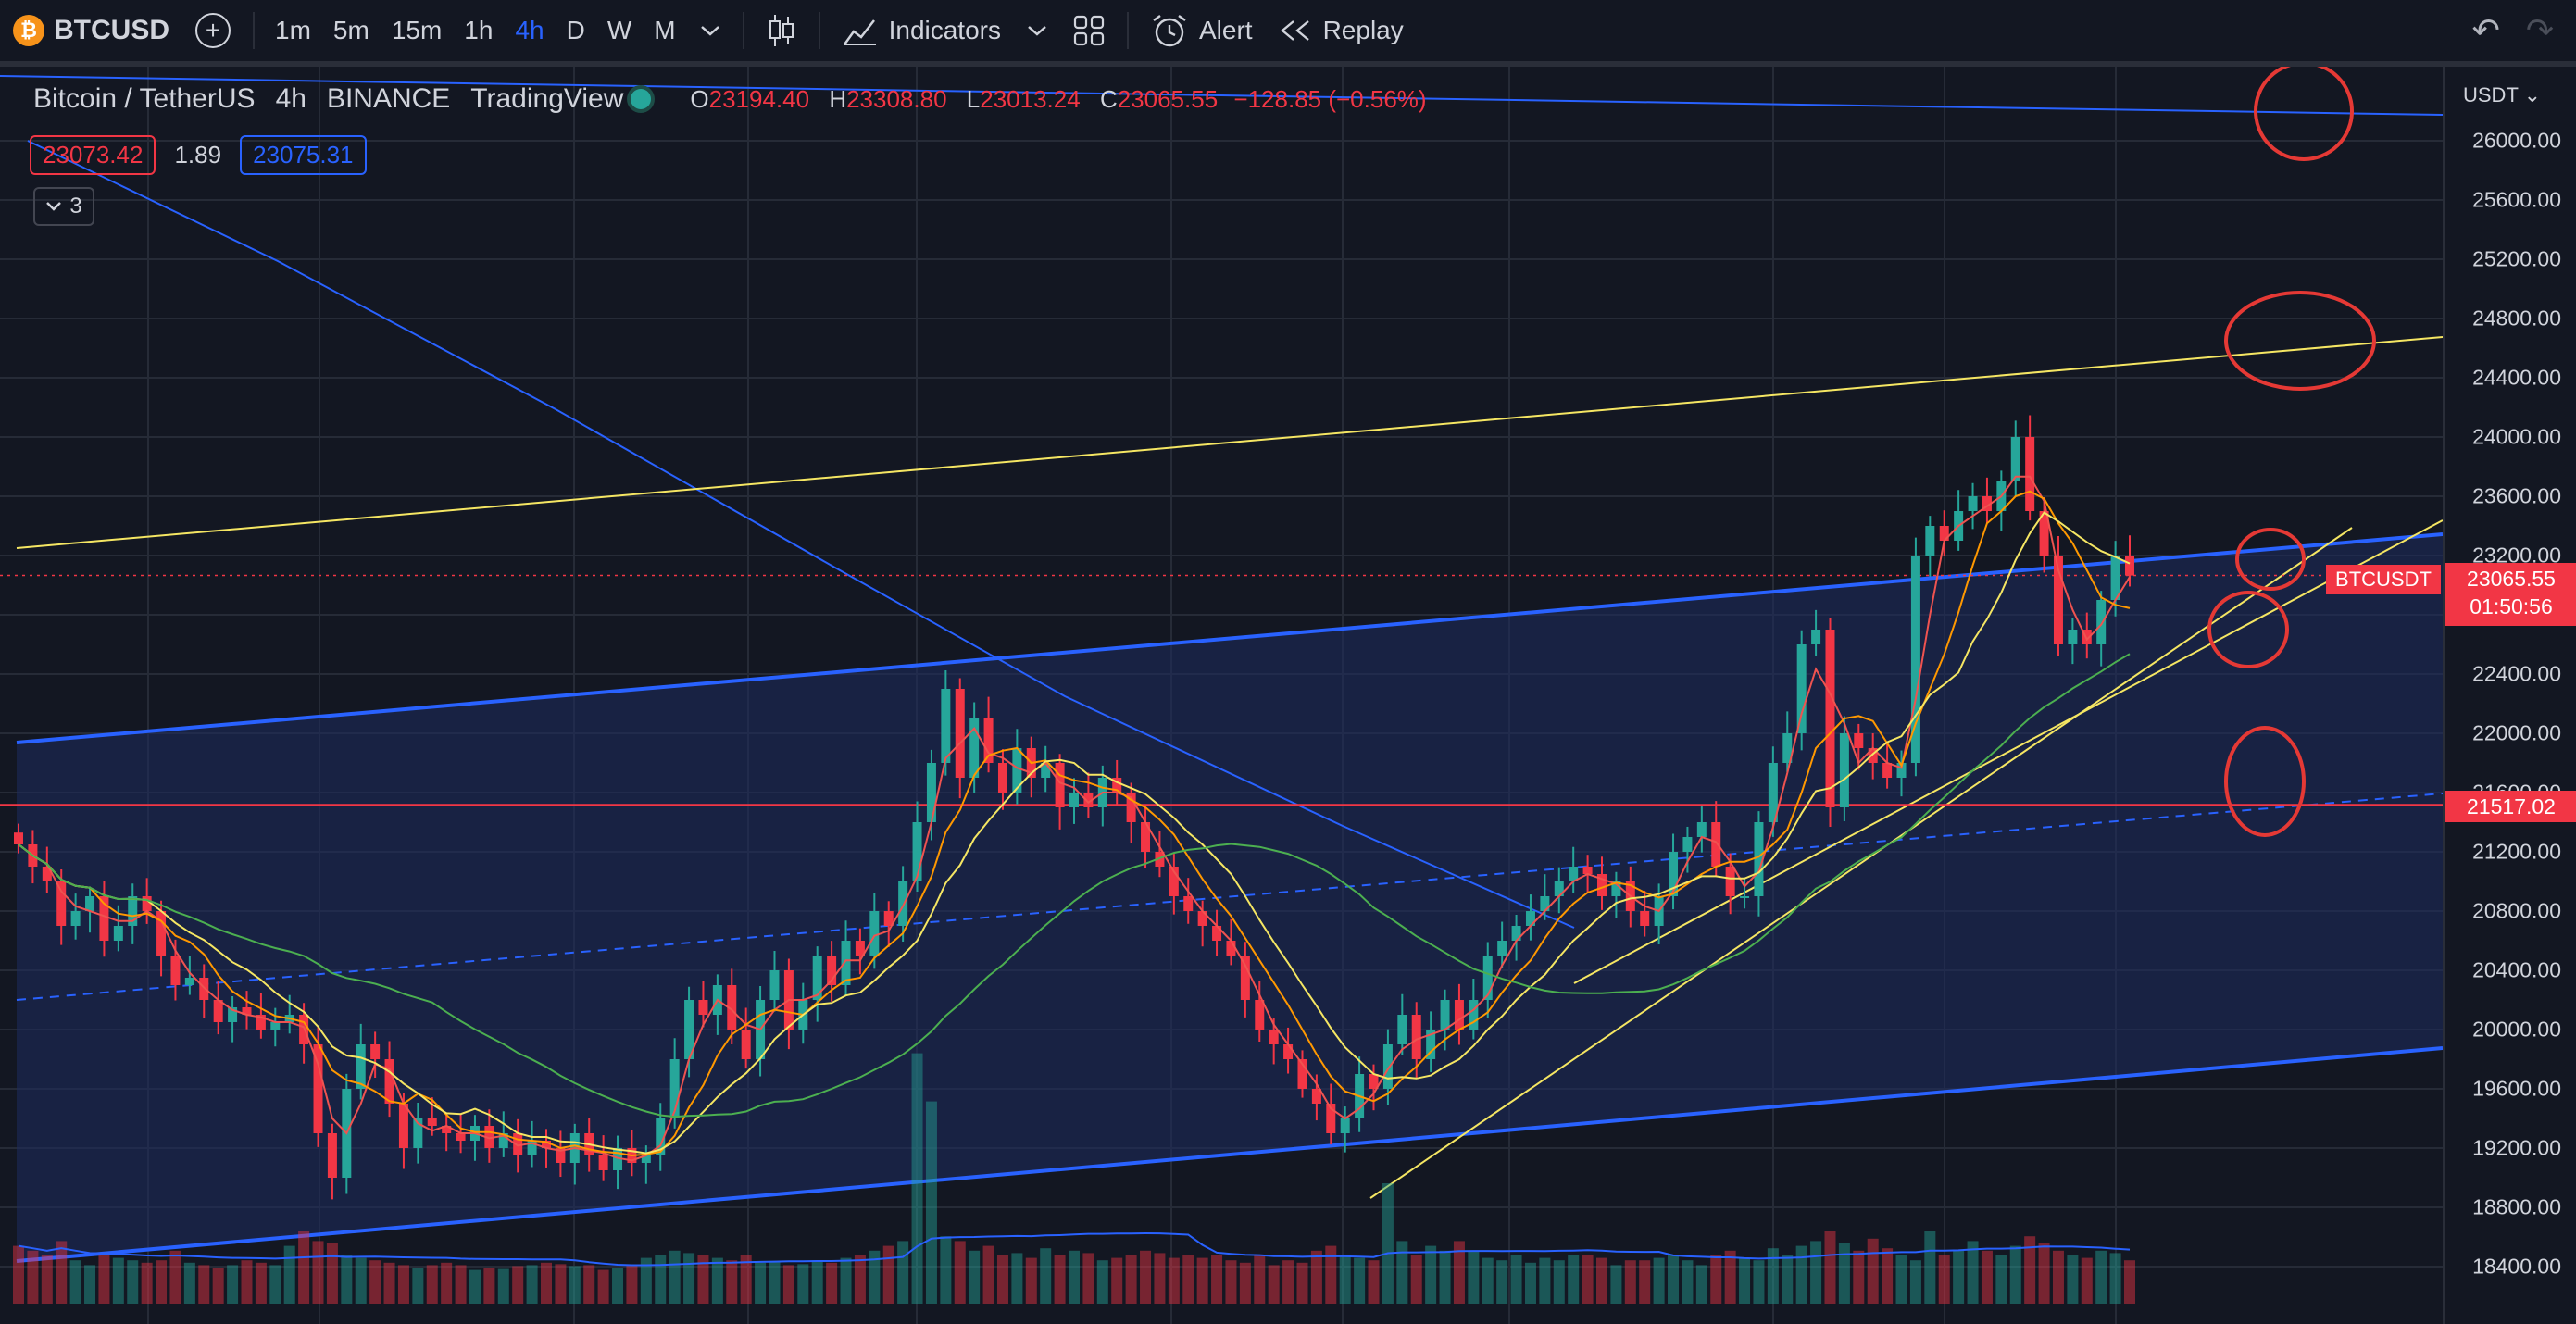 The image size is (2576, 1324). Describe the element at coordinates (665, 30) in the screenshot. I see `interval-M: M` at that location.